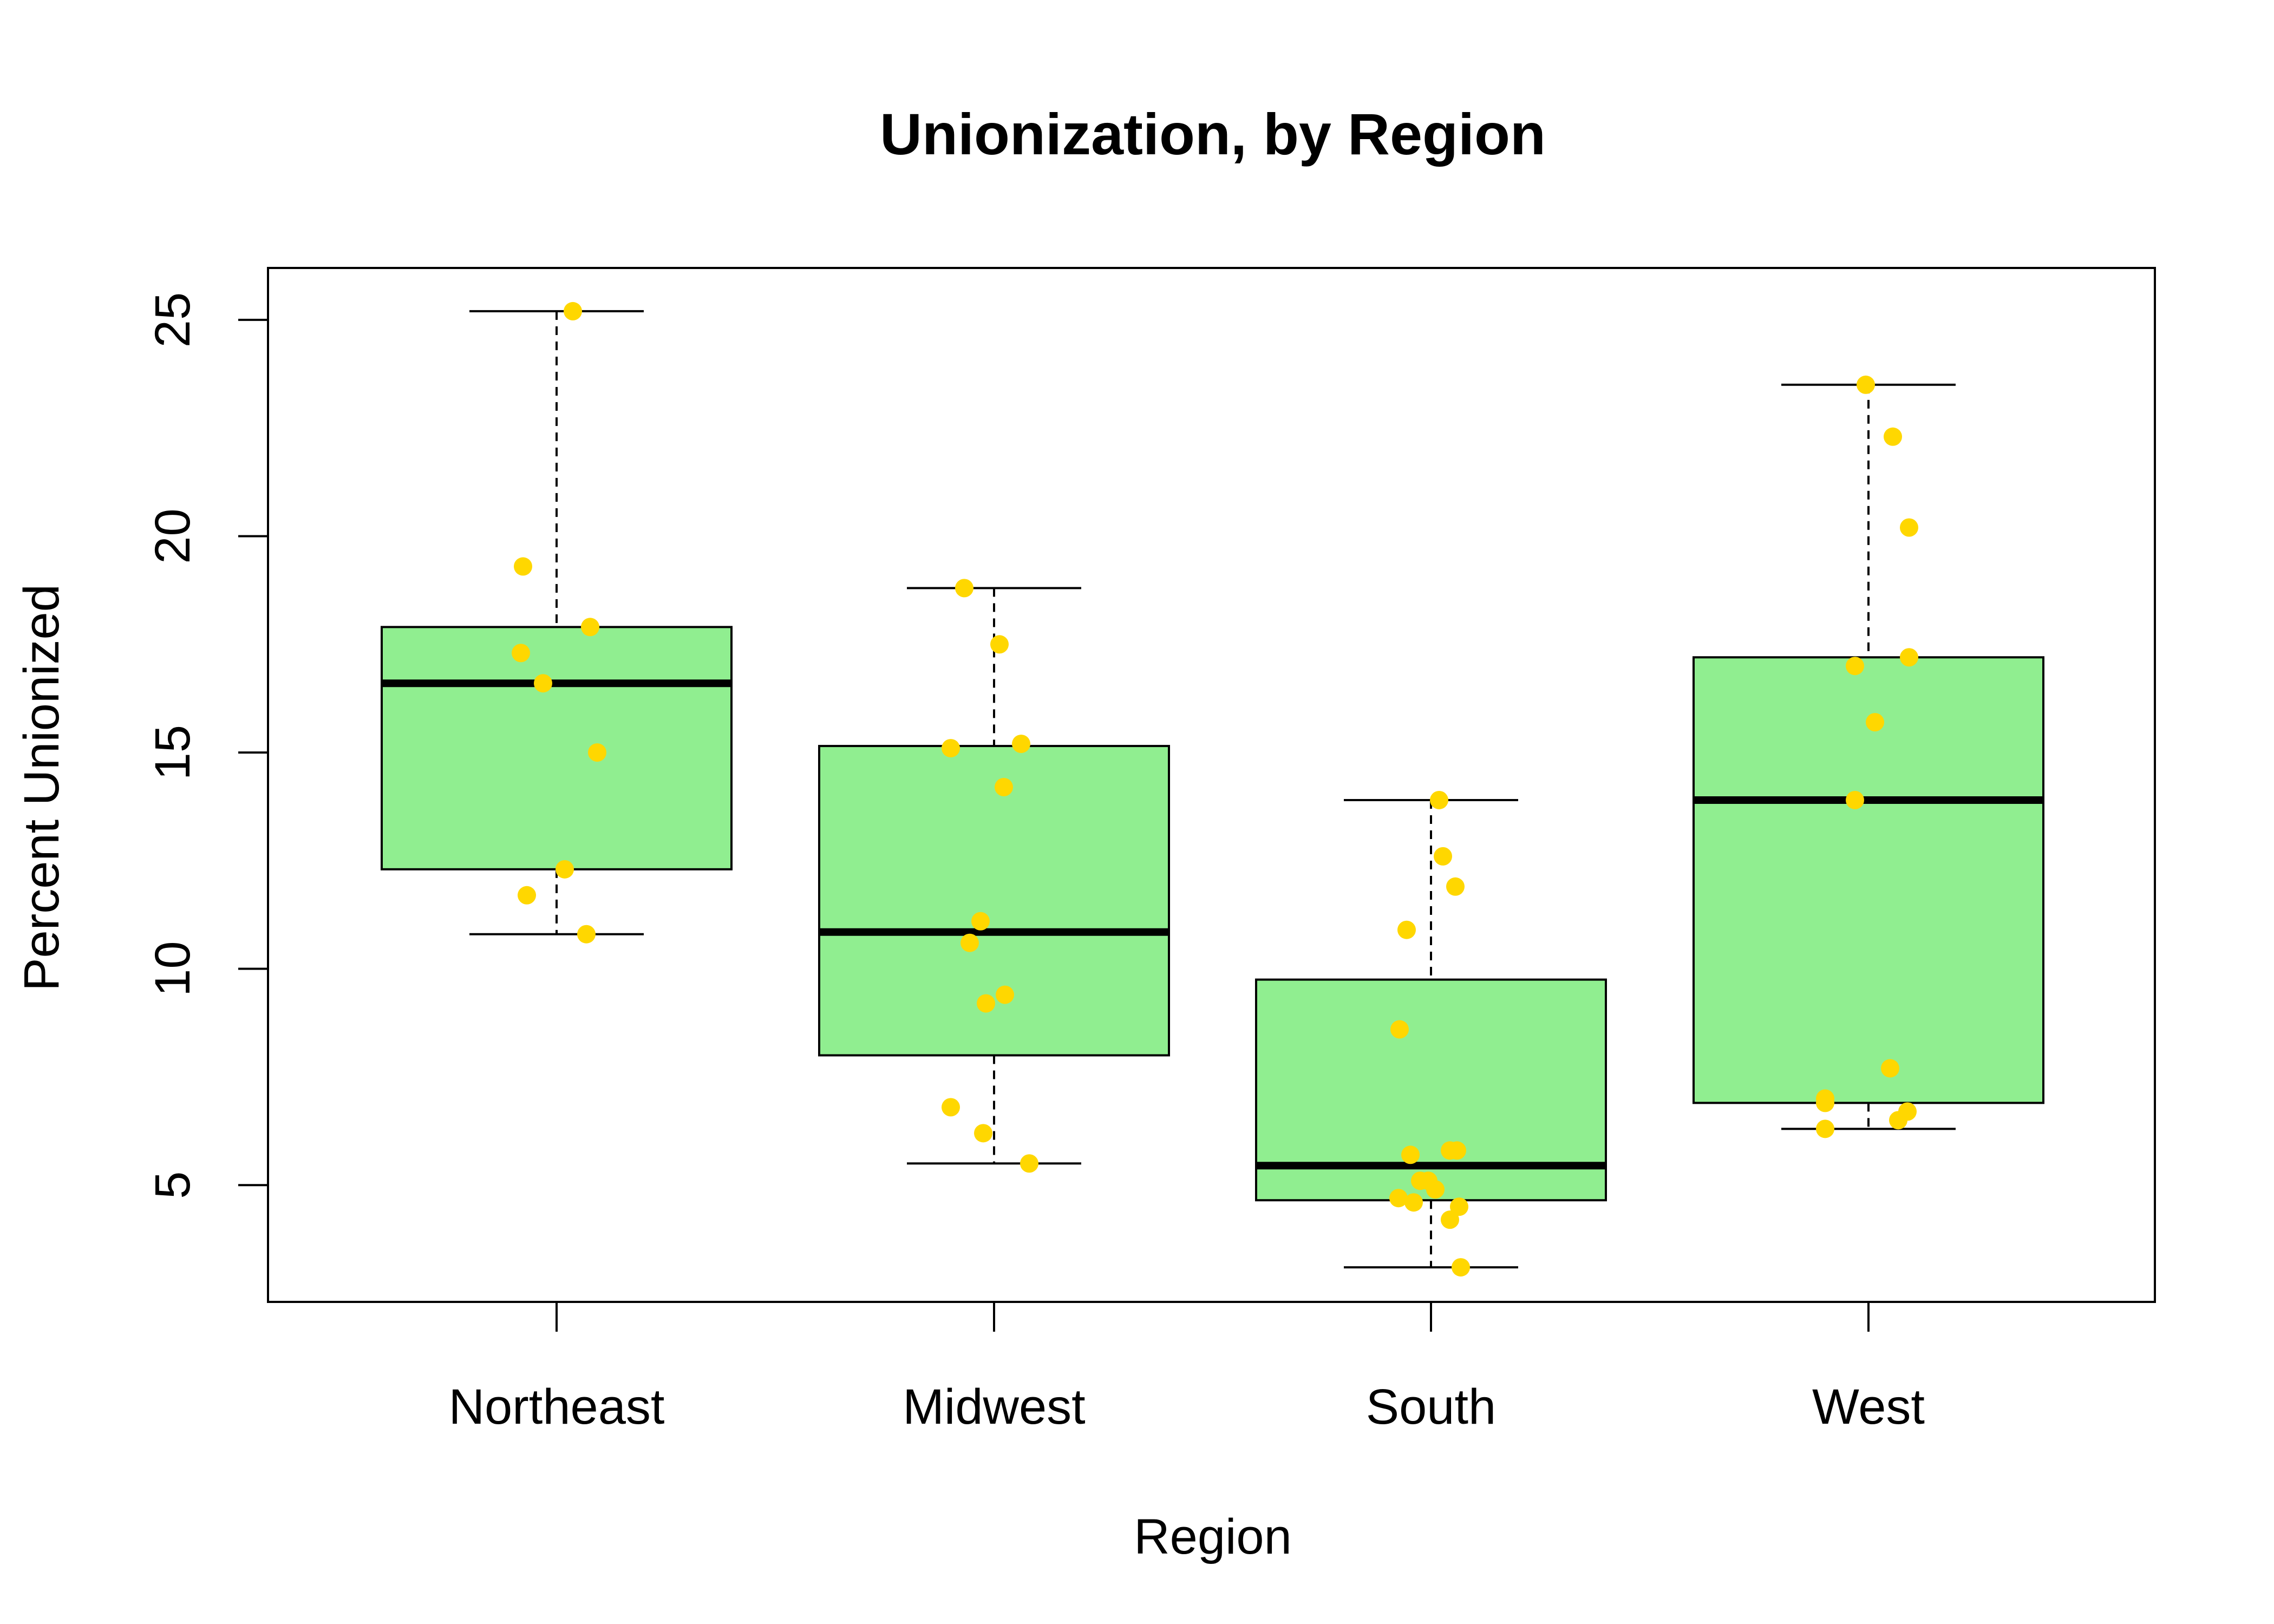  I want to click on y-tick-label: 10, so click(172, 969).